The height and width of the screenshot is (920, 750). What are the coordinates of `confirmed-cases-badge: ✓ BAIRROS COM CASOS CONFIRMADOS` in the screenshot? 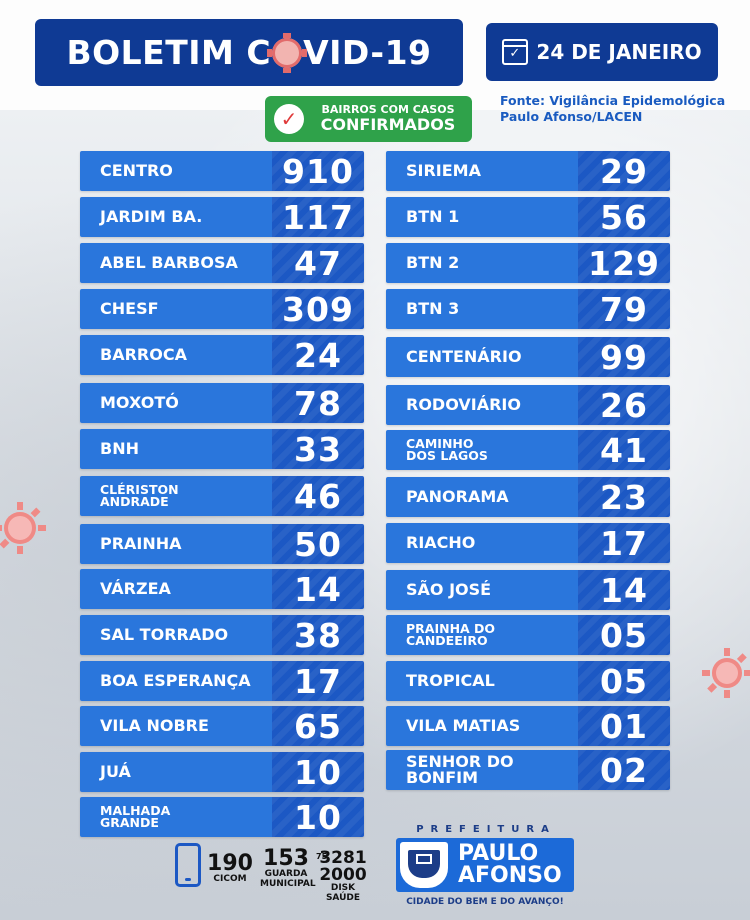 It's located at (368, 119).